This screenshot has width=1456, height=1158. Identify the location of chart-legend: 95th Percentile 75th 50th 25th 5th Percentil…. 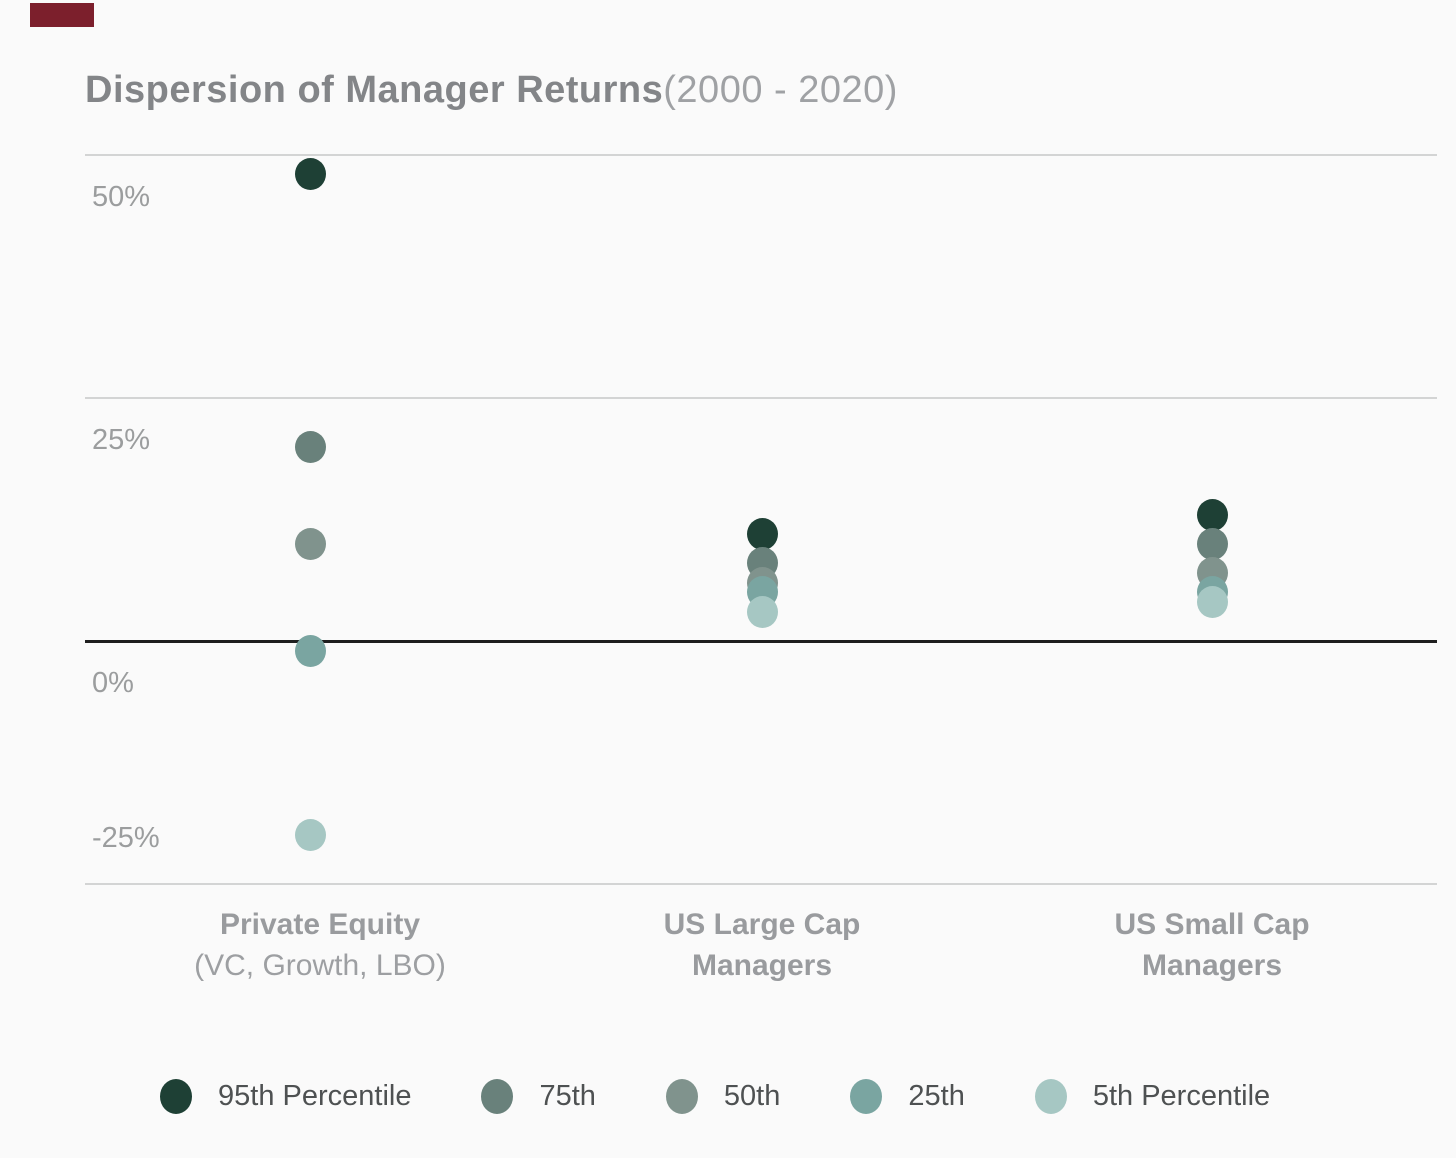
(715, 1096).